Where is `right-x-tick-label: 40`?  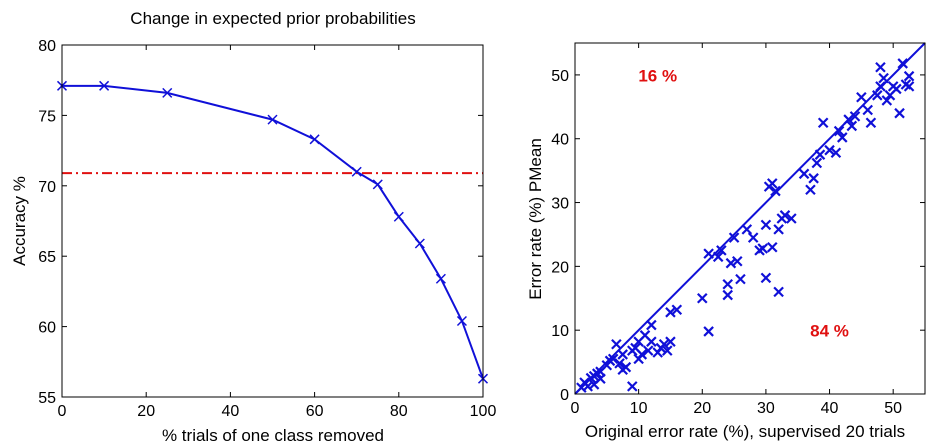
right-x-tick-label: 40 is located at coordinates (830, 408).